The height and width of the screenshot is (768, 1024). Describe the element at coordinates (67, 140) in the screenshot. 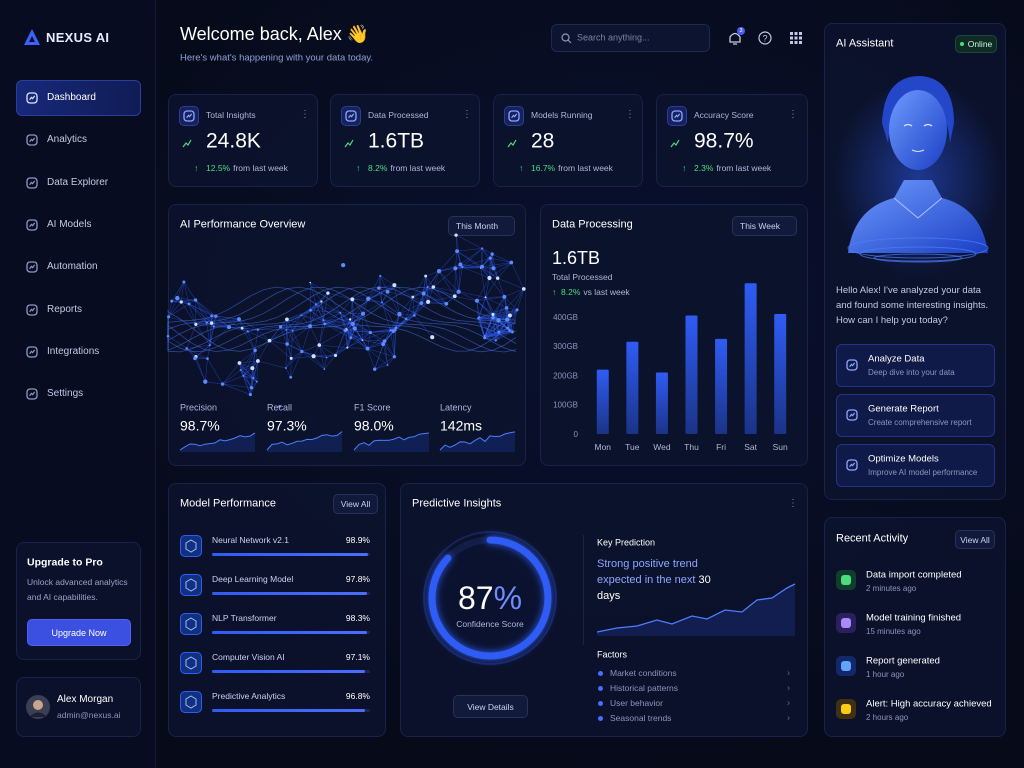

I see `nav-item: Analytics` at that location.